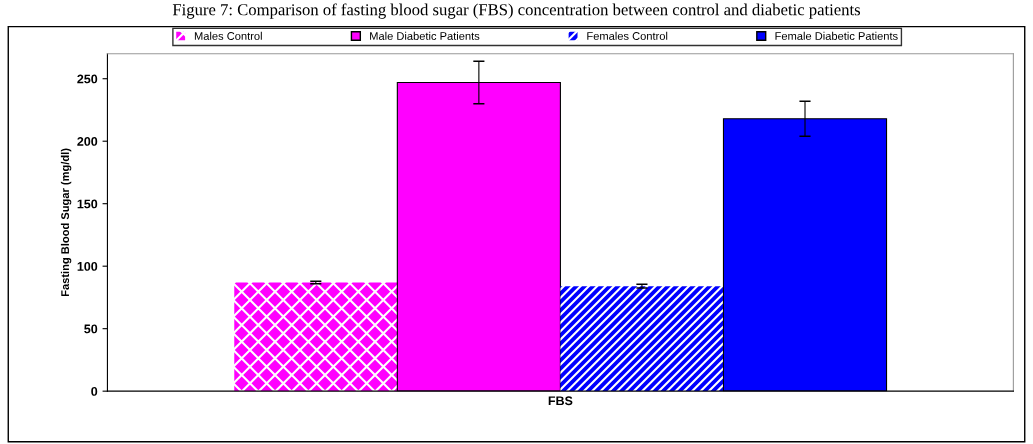 The height and width of the screenshot is (444, 1033). I want to click on y-axis-title: Fasting Blood Sugar (mg/dl), so click(66, 222).